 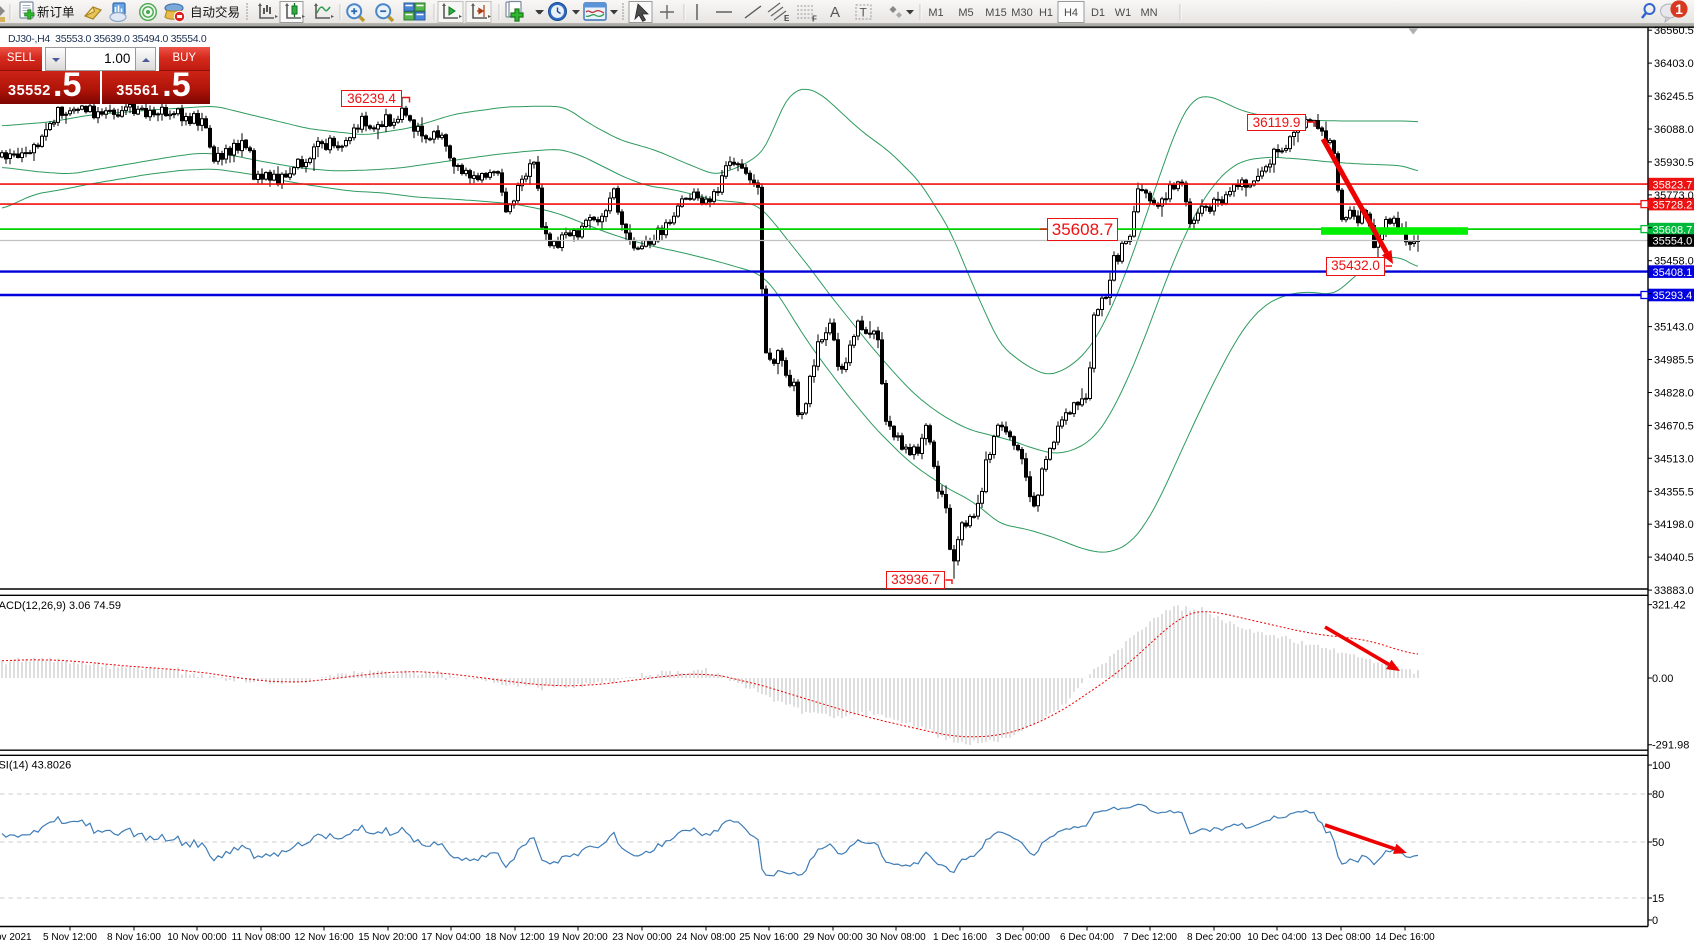 What do you see at coordinates (1098, 13) in the screenshot?
I see `svg-text: D1` at bounding box center [1098, 13].